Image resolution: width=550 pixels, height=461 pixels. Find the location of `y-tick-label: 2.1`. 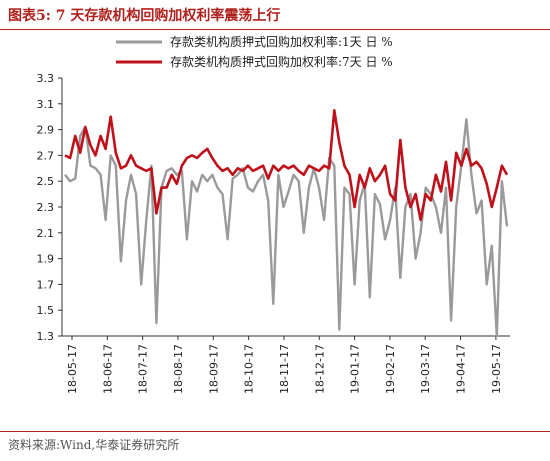

y-tick-label: 2.1 is located at coordinates (46, 233).